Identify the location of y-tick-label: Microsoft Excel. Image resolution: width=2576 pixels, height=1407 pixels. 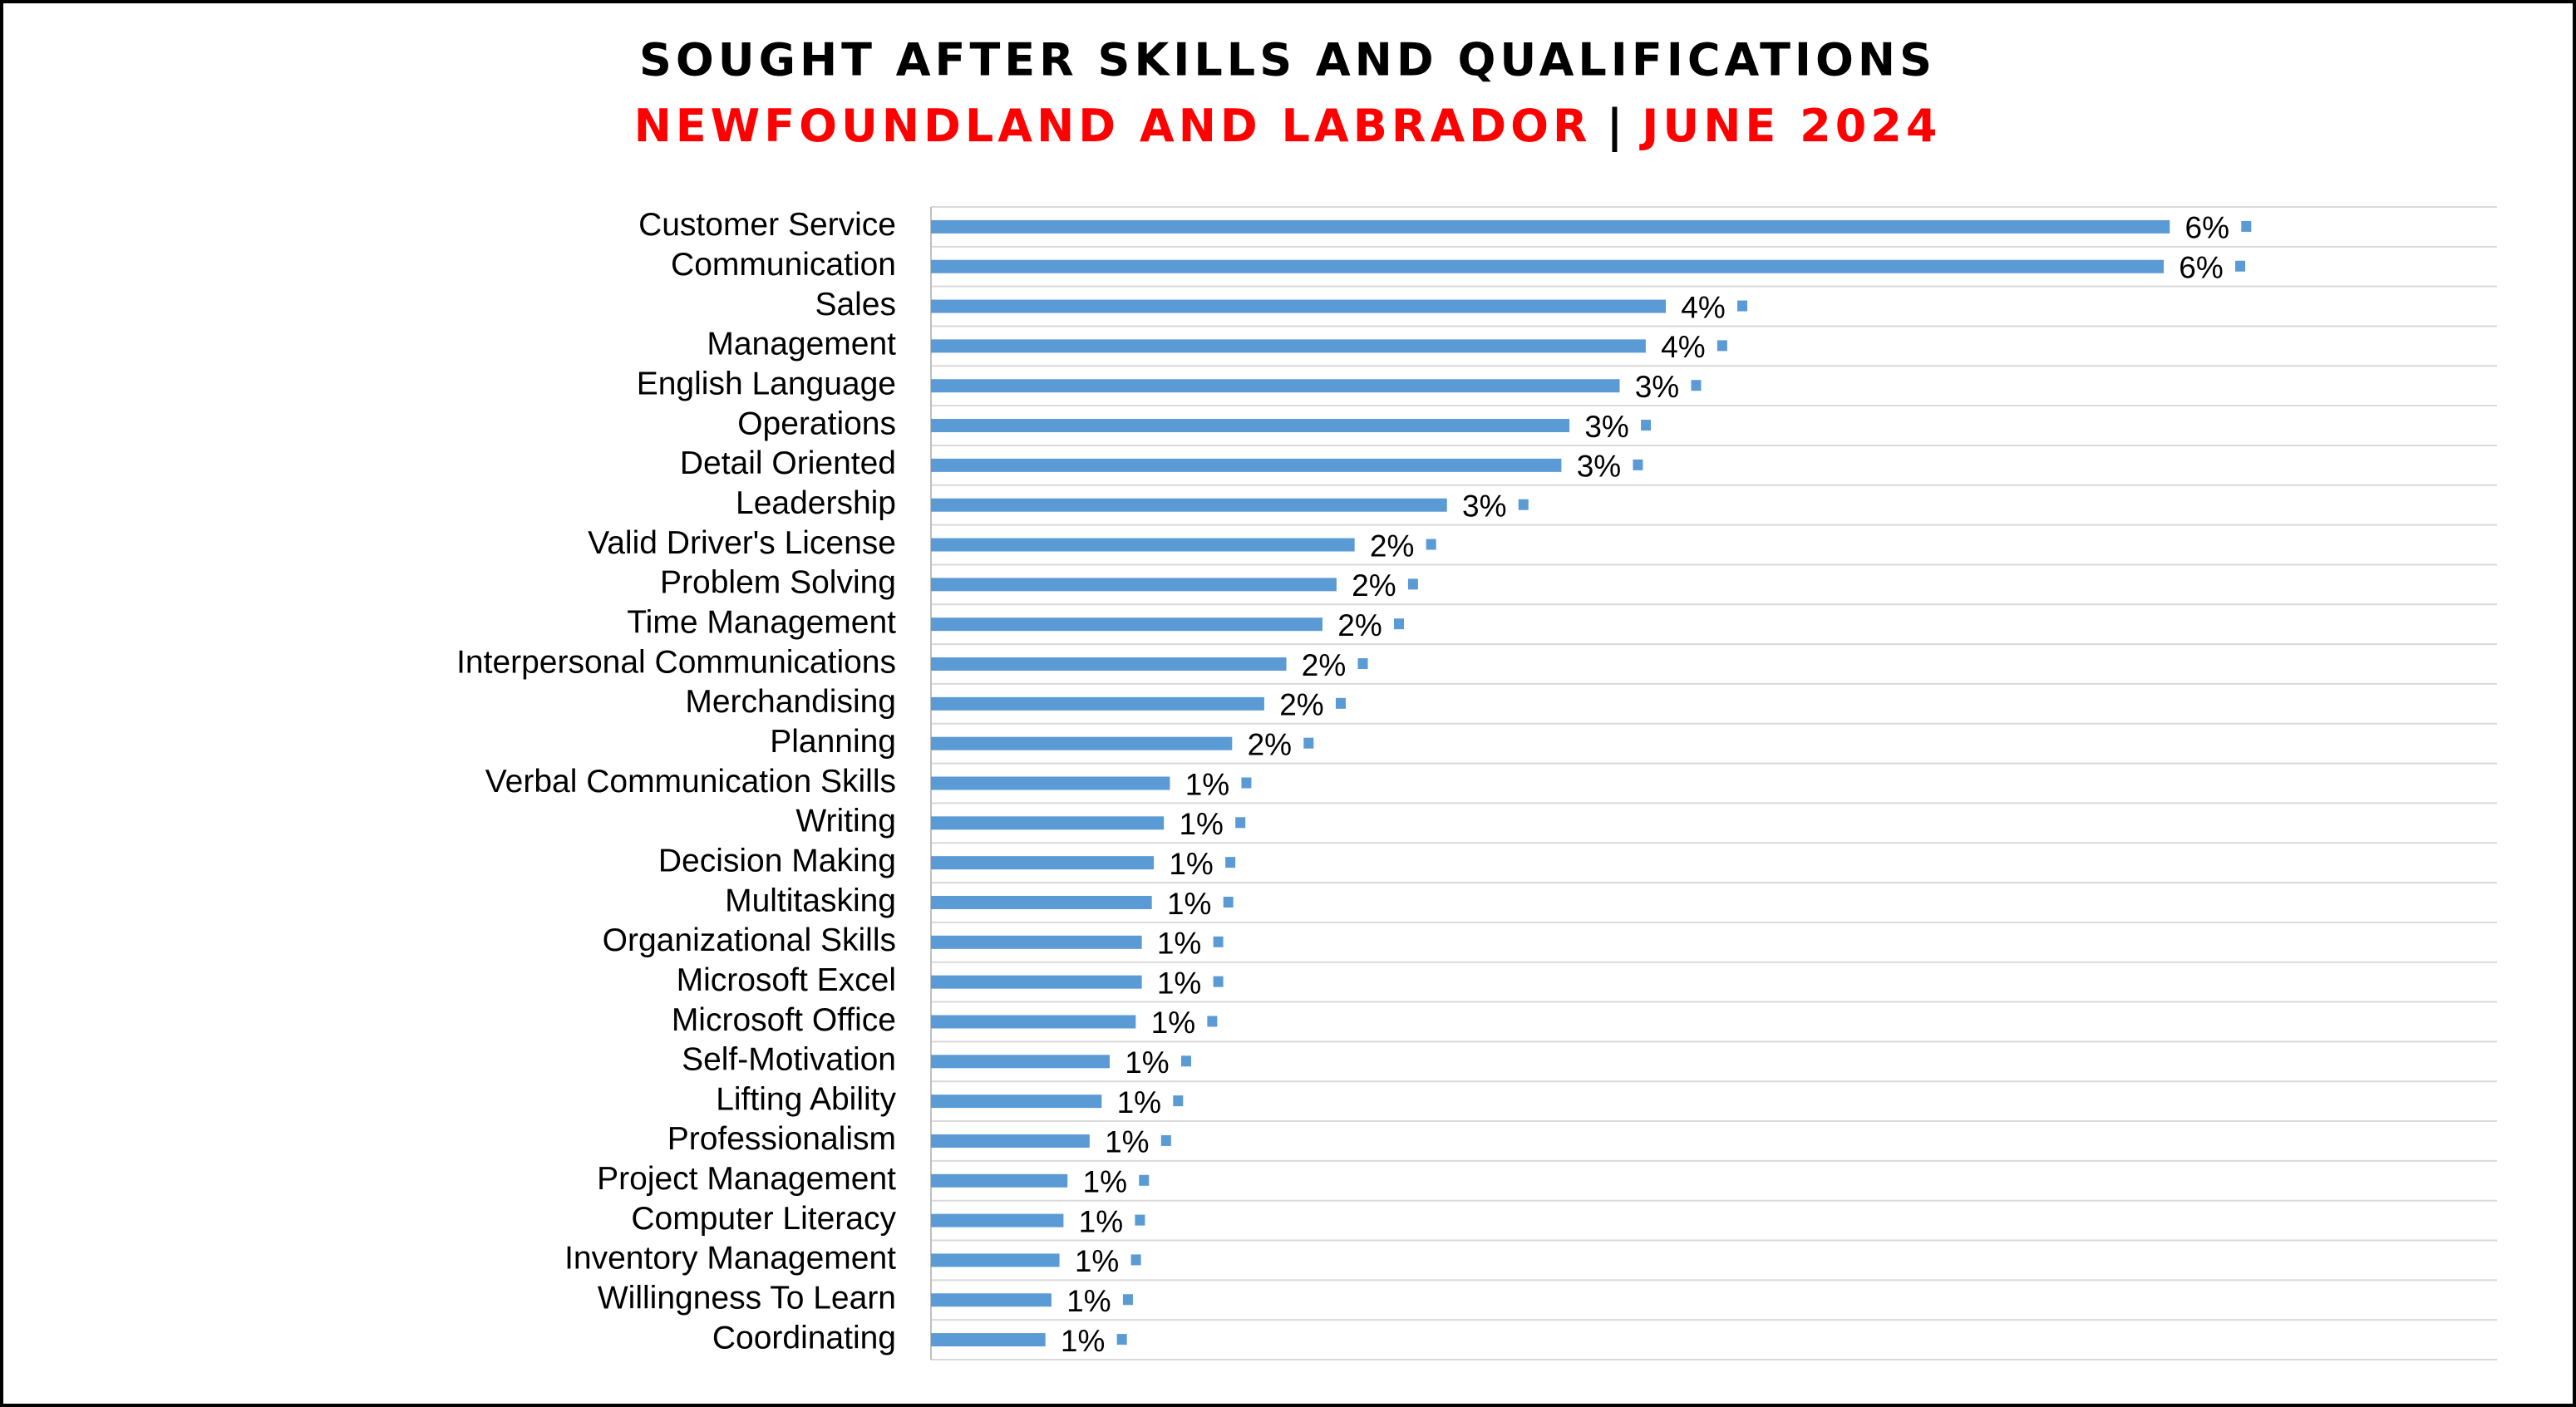
(786, 980).